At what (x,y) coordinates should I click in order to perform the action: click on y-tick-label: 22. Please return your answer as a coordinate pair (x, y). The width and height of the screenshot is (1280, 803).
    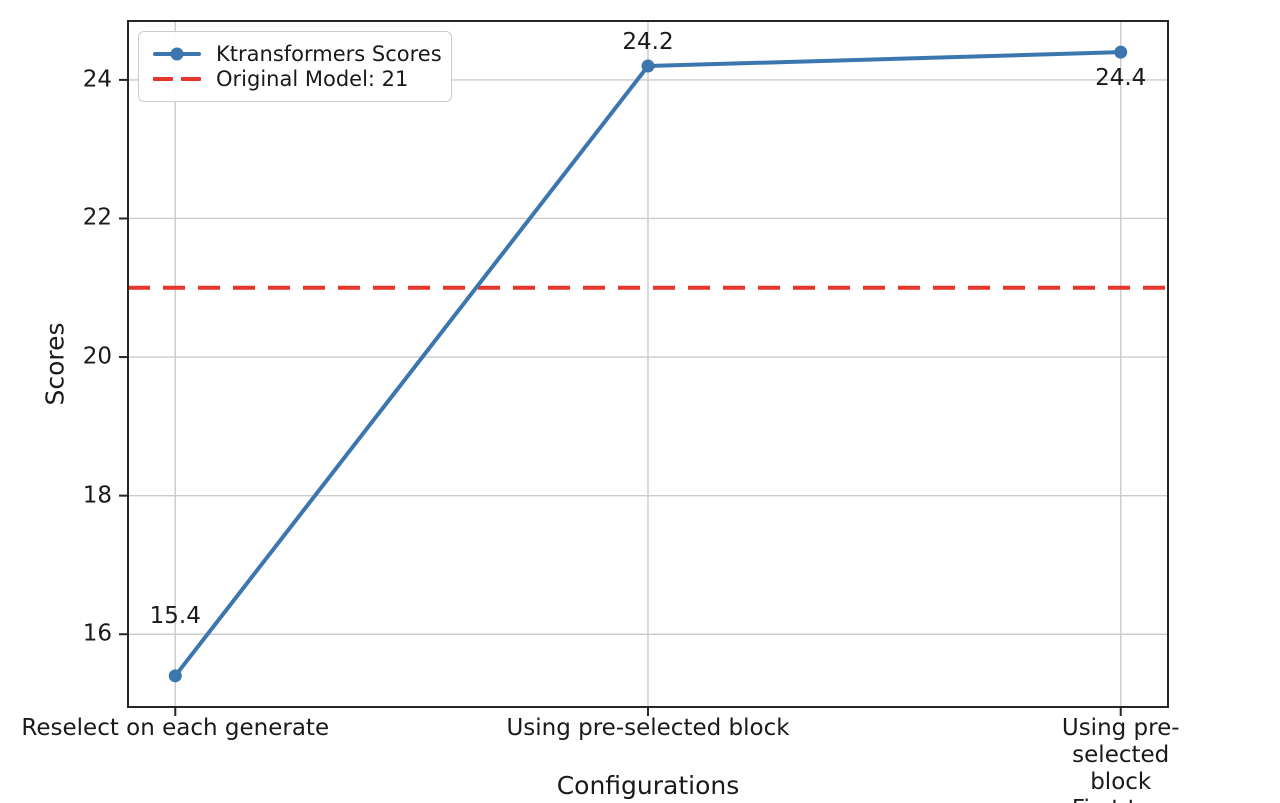
    Looking at the image, I should click on (97, 217).